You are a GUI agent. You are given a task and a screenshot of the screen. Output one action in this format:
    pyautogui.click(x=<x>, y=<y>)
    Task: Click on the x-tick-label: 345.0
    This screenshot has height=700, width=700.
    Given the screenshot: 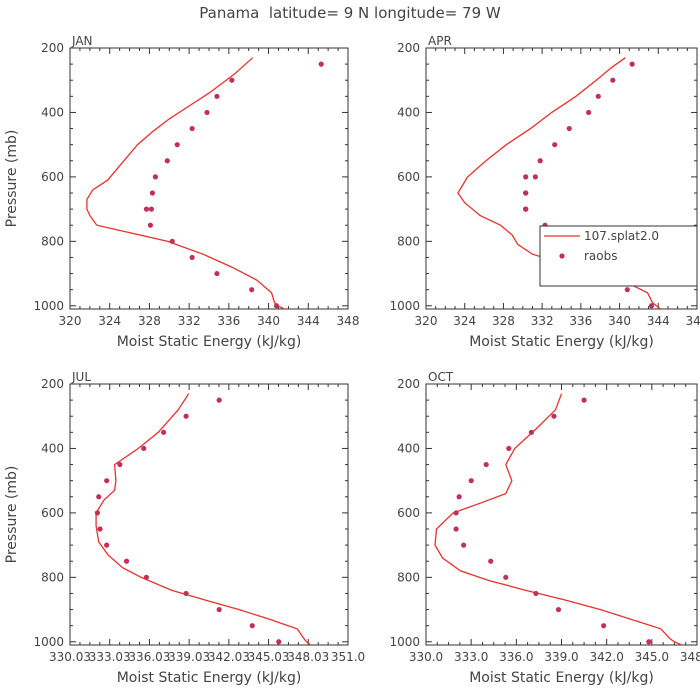 What is the action you would take?
    pyautogui.click(x=652, y=657)
    